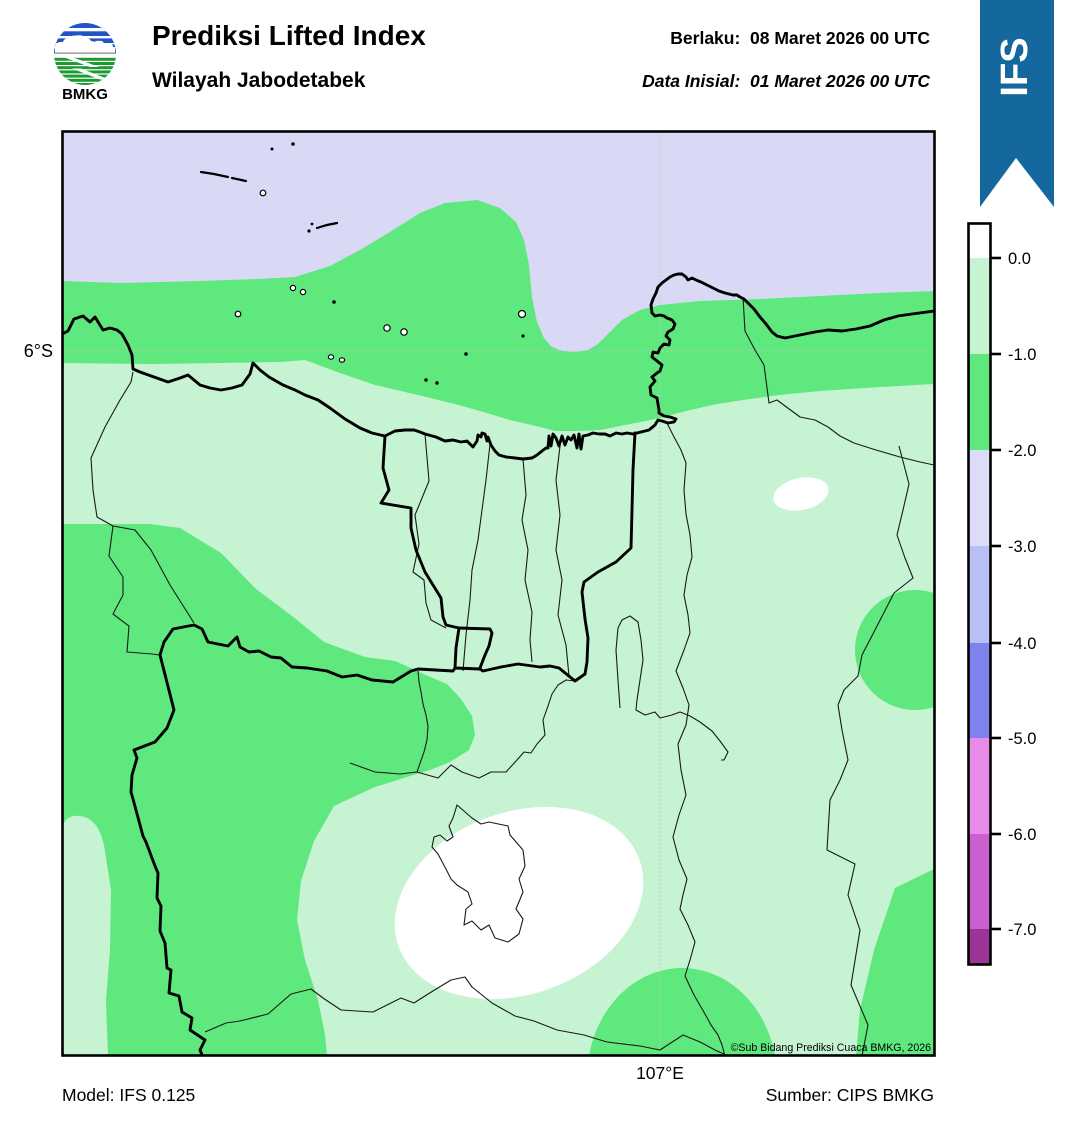 The height and width of the screenshot is (1133, 1068). I want to click on svg-text: -3.0, so click(1022, 547).